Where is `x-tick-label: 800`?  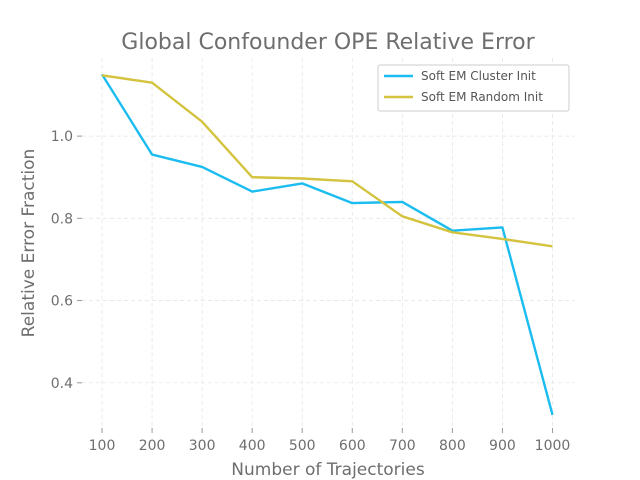
x-tick-label: 800 is located at coordinates (452, 446).